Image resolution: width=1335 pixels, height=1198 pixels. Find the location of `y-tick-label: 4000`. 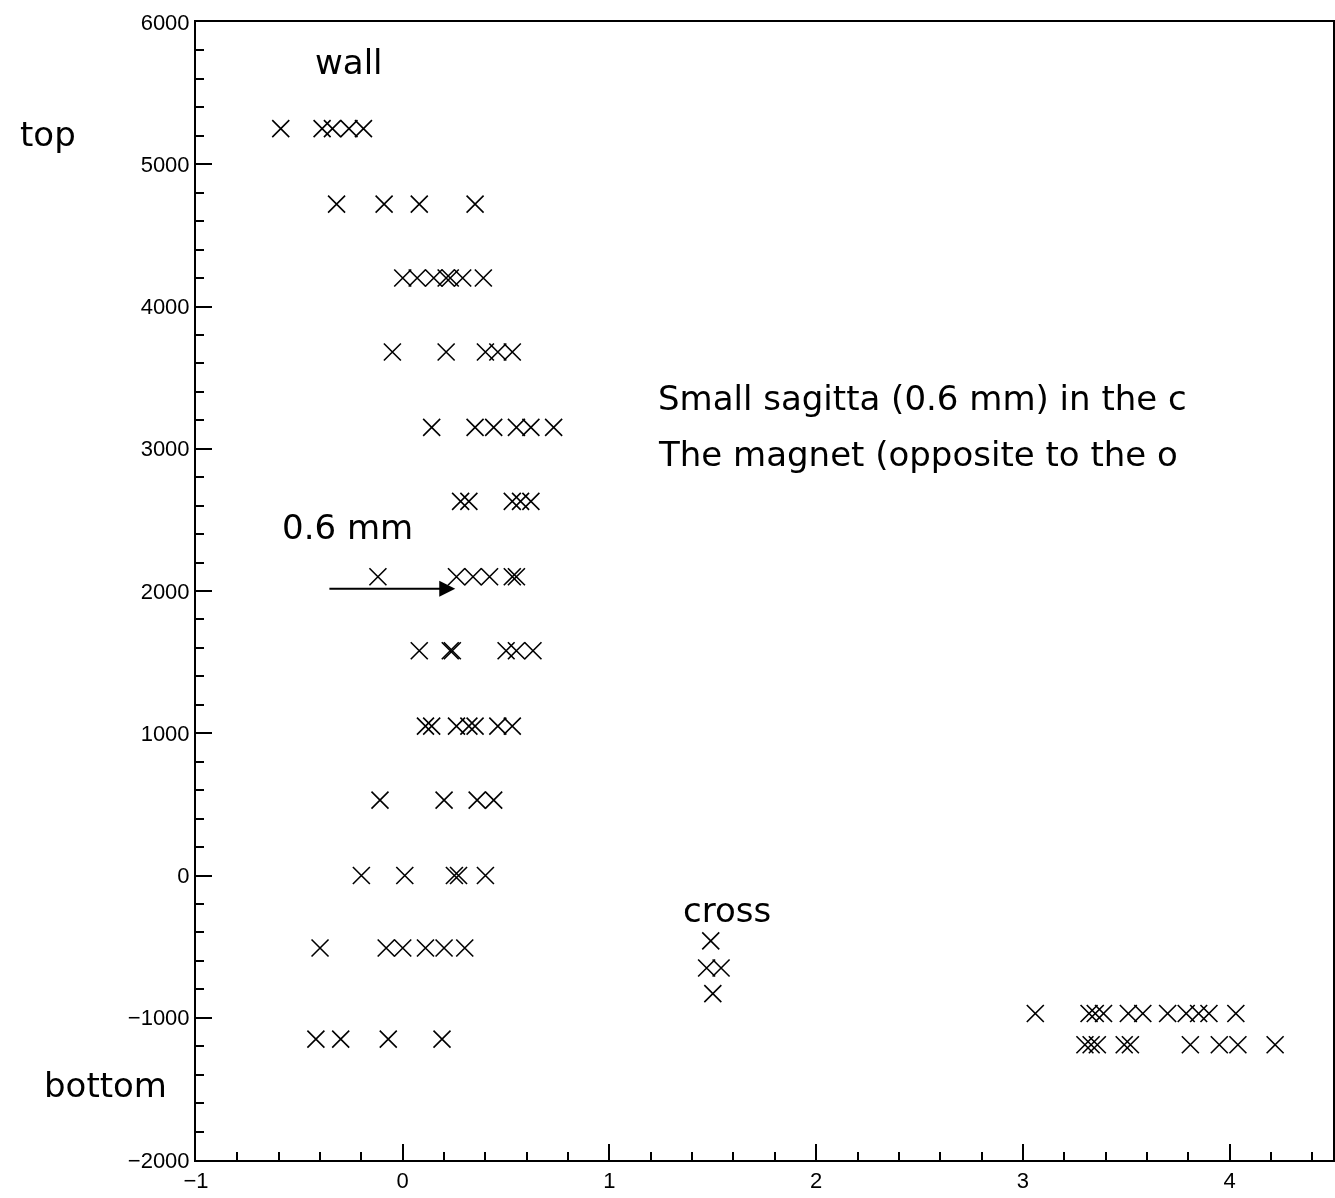

y-tick-label: 4000 is located at coordinates (165, 307).